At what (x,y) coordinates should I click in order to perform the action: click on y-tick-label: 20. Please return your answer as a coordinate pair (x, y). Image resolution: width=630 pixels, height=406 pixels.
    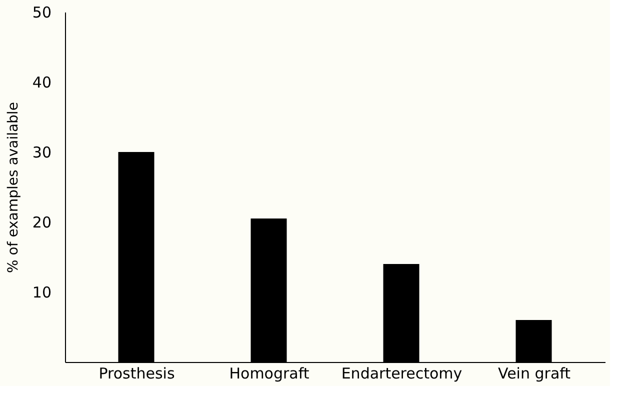
    Looking at the image, I should click on (42, 223).